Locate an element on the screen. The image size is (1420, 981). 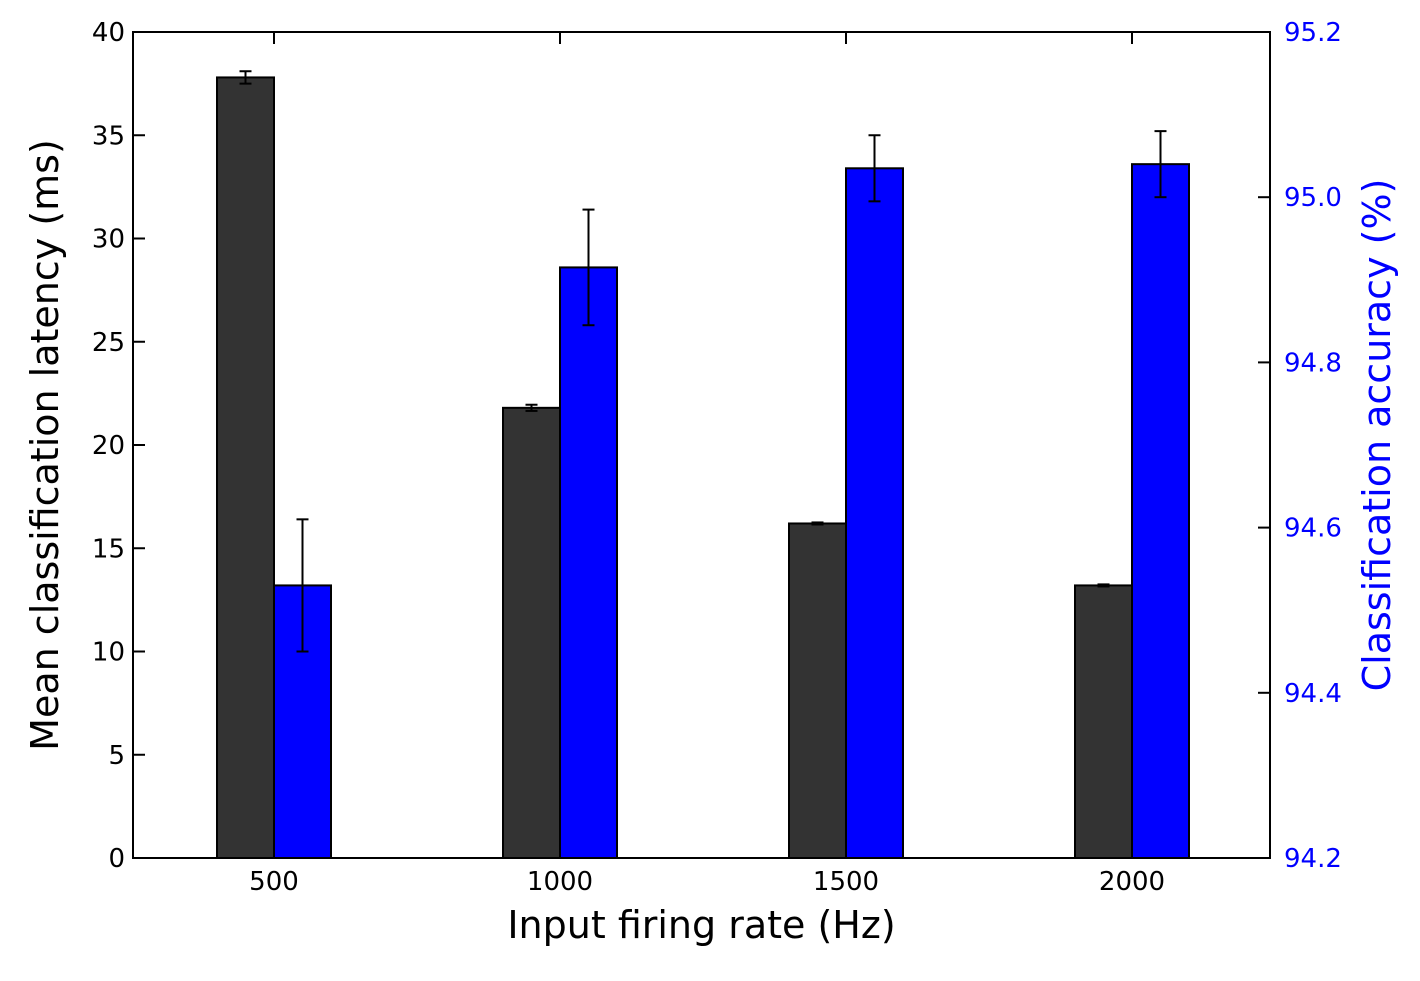
y-left-tick-label-35: 35 is located at coordinates (108, 136).